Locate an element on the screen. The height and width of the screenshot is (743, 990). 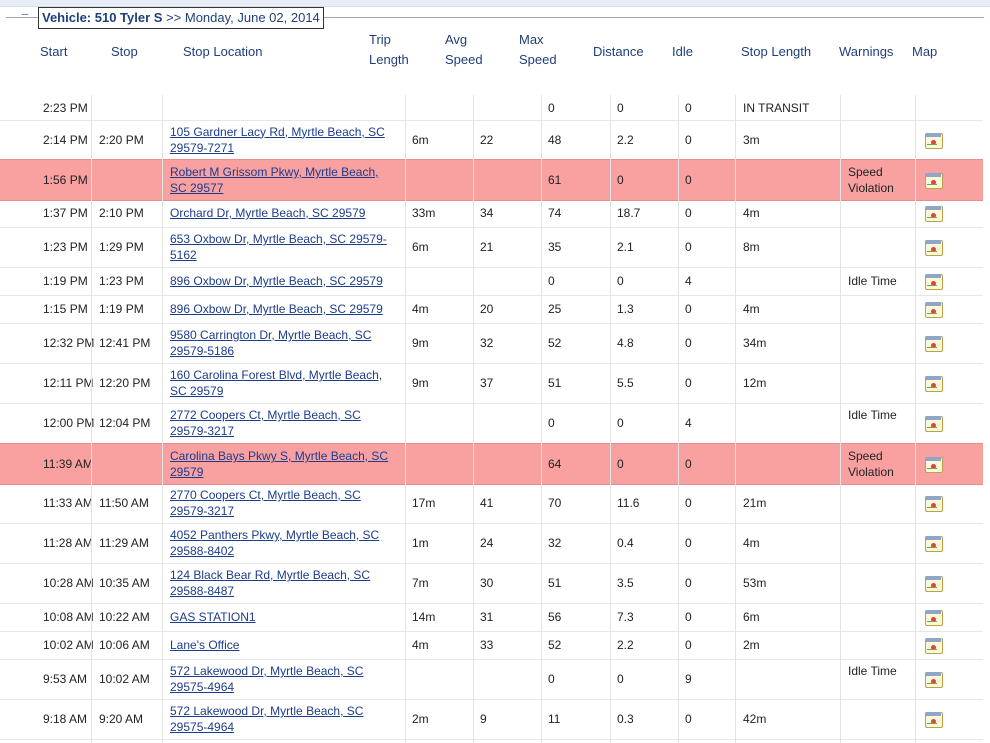
trip-length: 9m is located at coordinates (420, 343).